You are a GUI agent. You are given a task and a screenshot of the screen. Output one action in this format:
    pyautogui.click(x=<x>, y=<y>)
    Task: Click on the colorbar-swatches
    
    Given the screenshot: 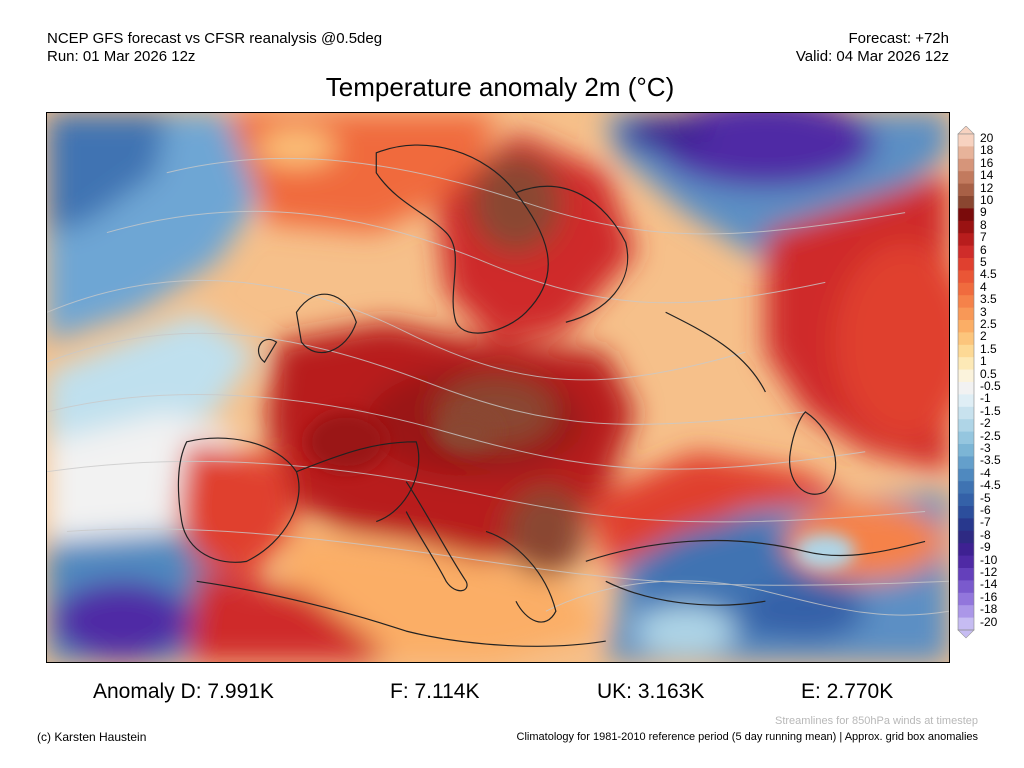 What is the action you would take?
    pyautogui.click(x=966, y=382)
    